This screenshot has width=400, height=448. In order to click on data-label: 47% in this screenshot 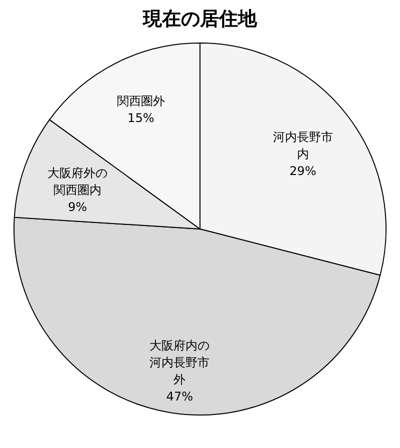, I will do `click(179, 397)`.